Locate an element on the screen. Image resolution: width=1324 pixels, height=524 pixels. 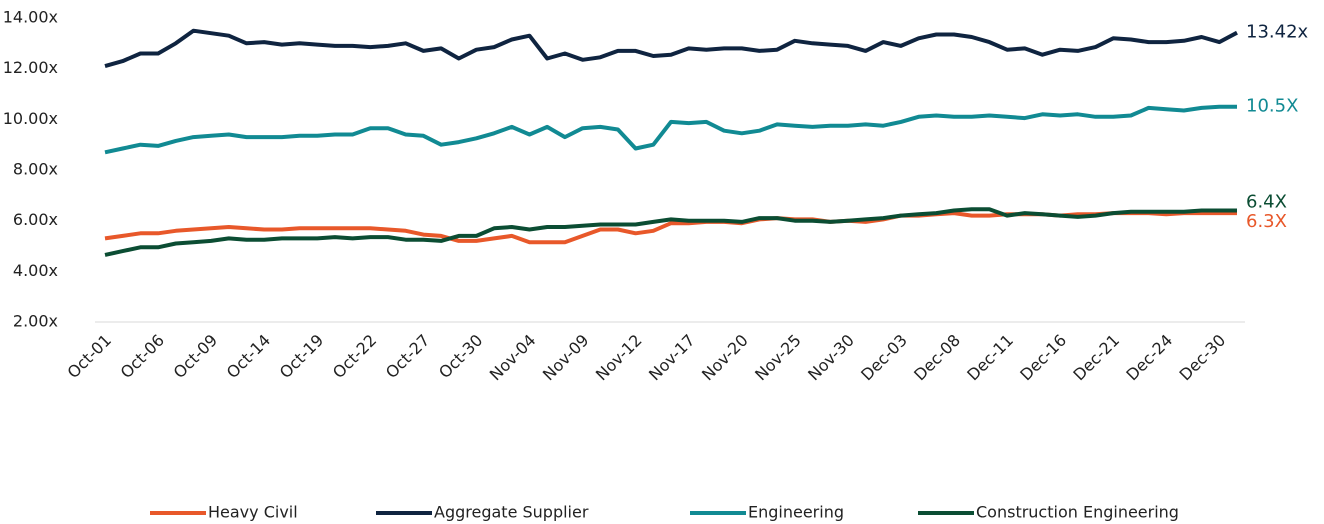
end-label: 6.3X is located at coordinates (1266, 221).